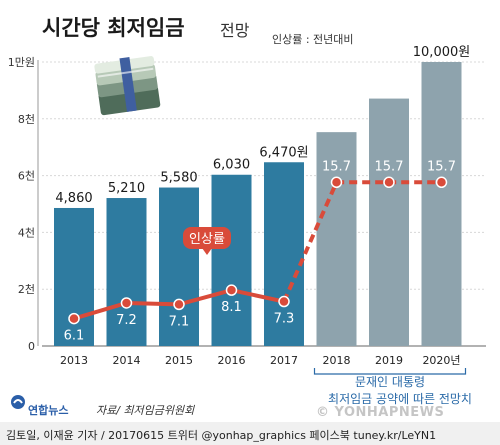 The width and height of the screenshot is (500, 445). Describe the element at coordinates (126, 320) in the screenshot. I see `rate-value-label: 7.2` at that location.